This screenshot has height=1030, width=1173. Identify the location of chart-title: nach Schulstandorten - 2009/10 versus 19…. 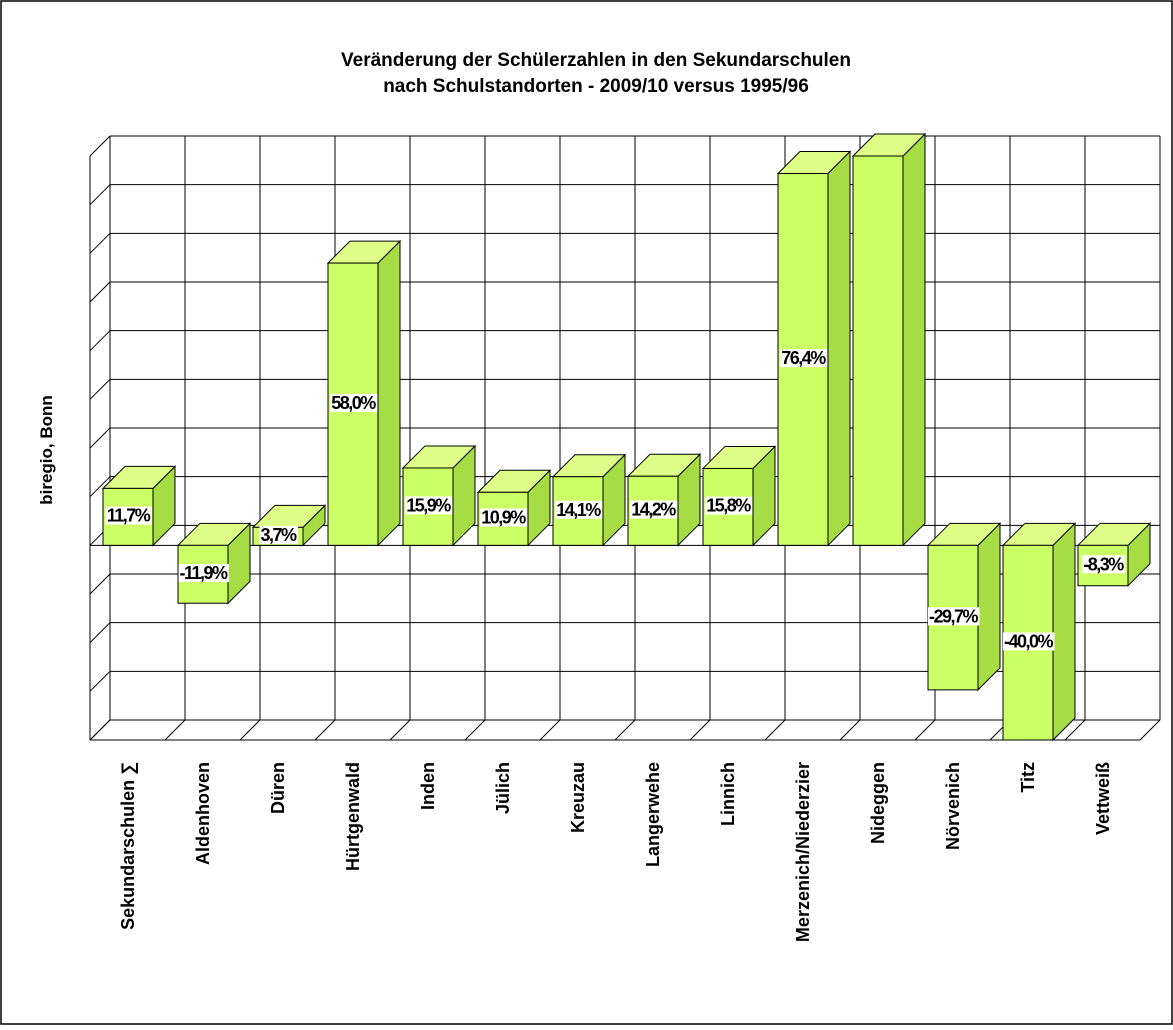
(596, 86).